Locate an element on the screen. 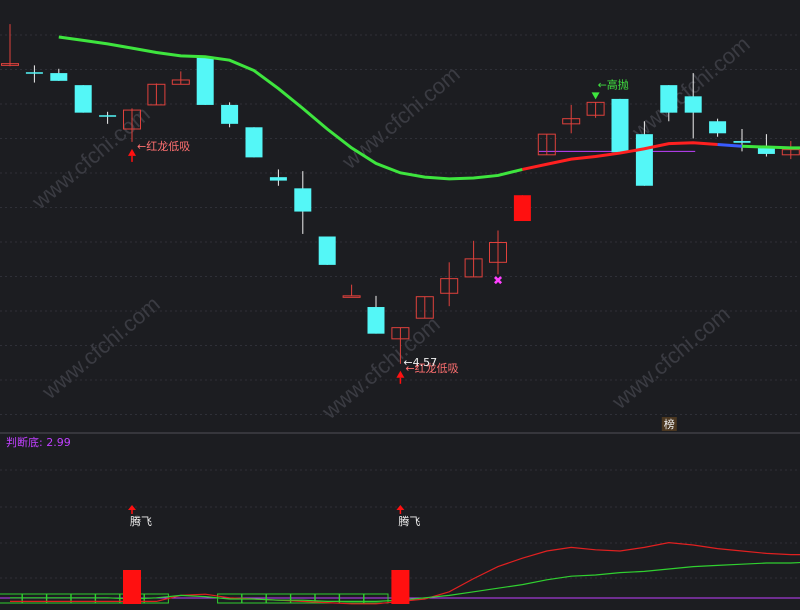  badge-label: 榜 is located at coordinates (669, 424).